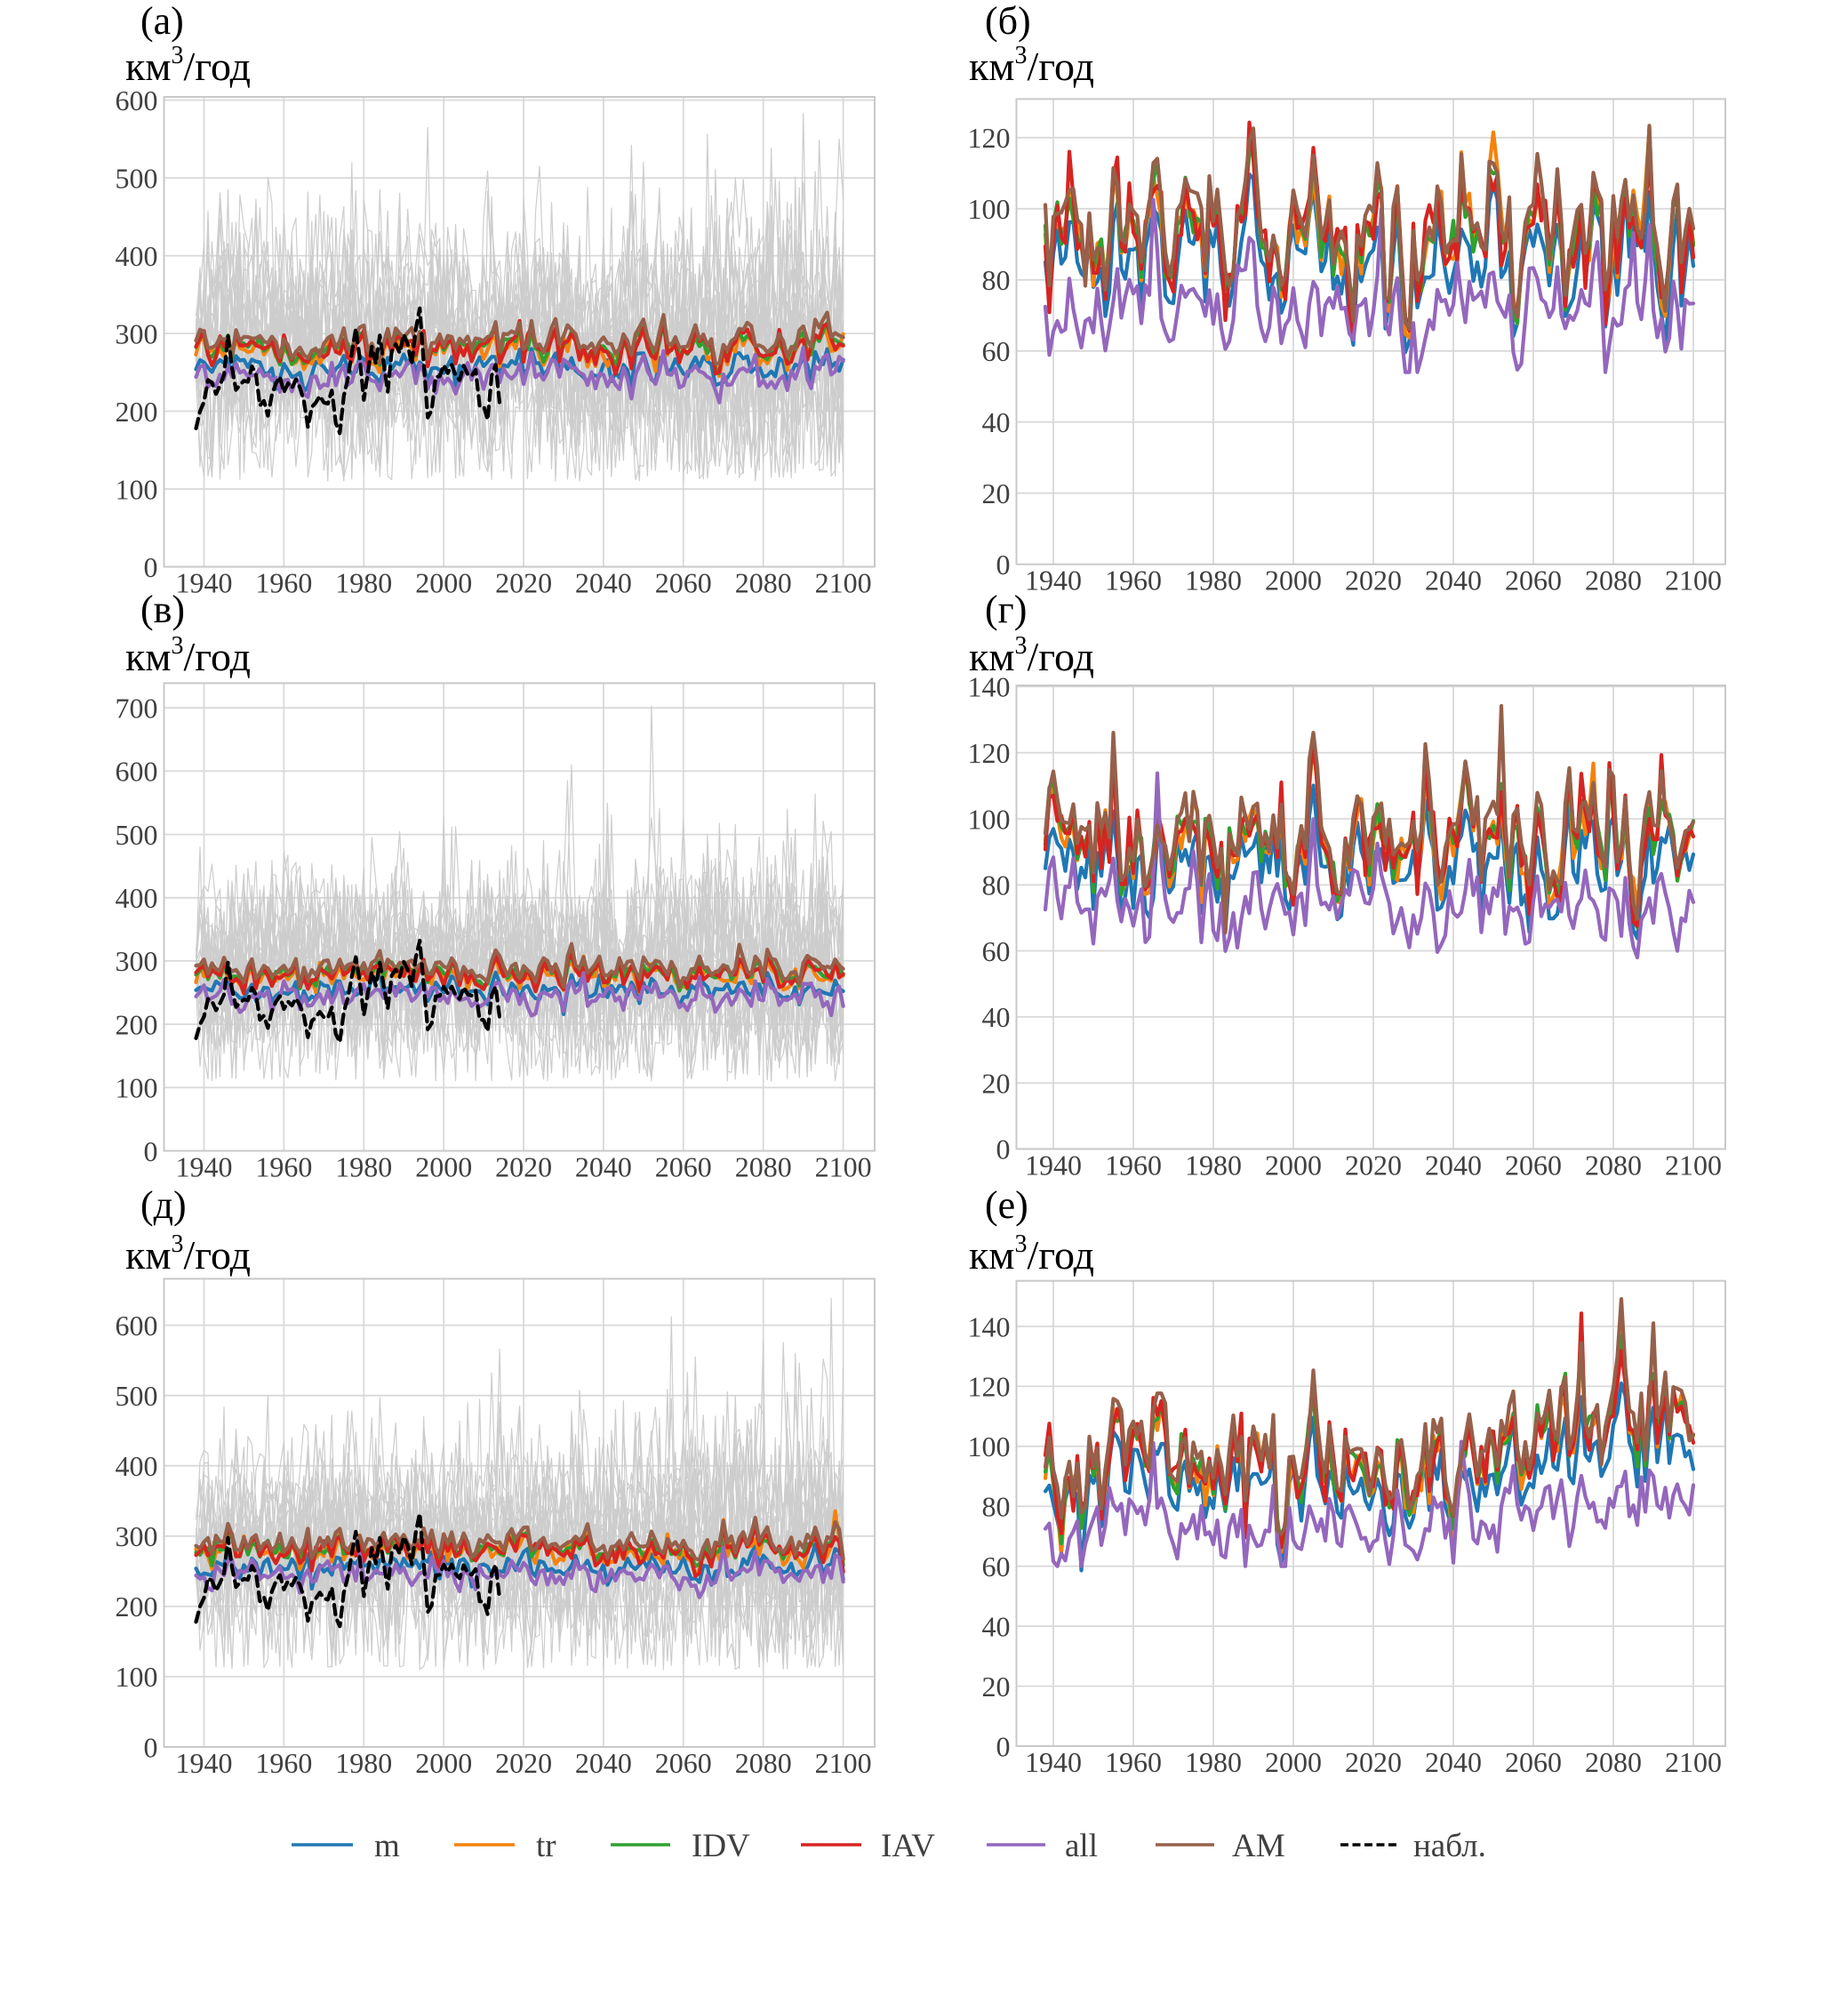 This screenshot has height=1995, width=1848. Describe the element at coordinates (1006, 610) in the screenshot. I see `svg-text: (г)` at that location.